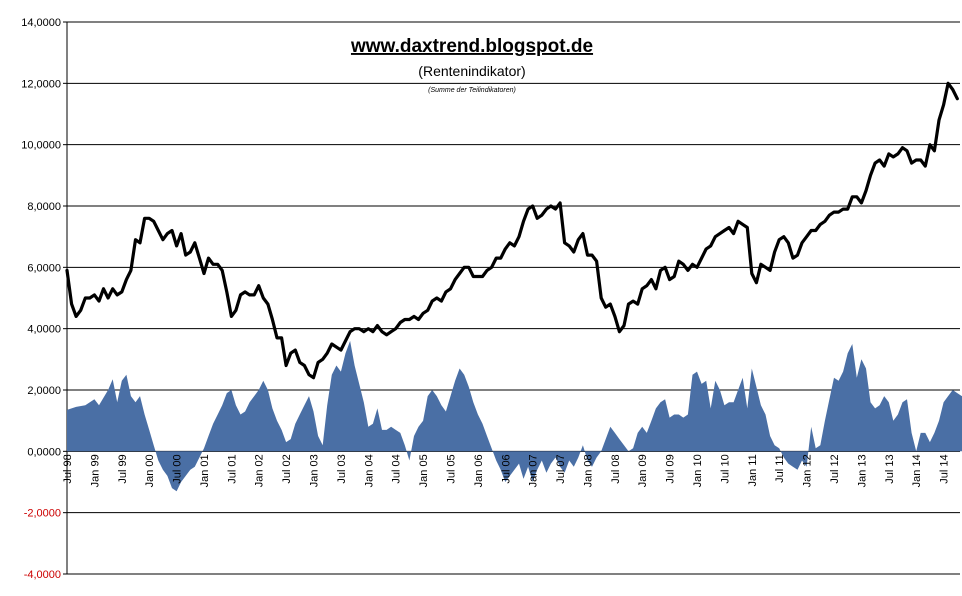  Describe the element at coordinates (41, 84) in the screenshot. I see `y-tick-label: 12,0000` at that location.